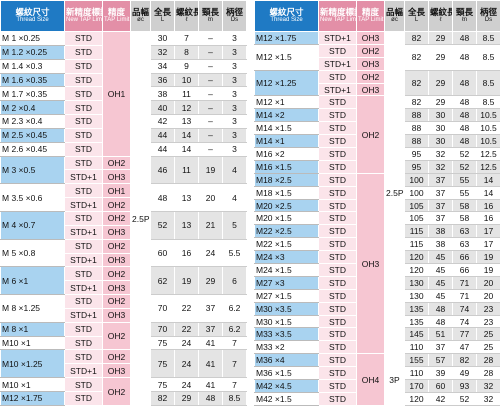  Describe the element at coordinates (32, 281) in the screenshot. I see `thread-size: M 6 ×1` at that location.